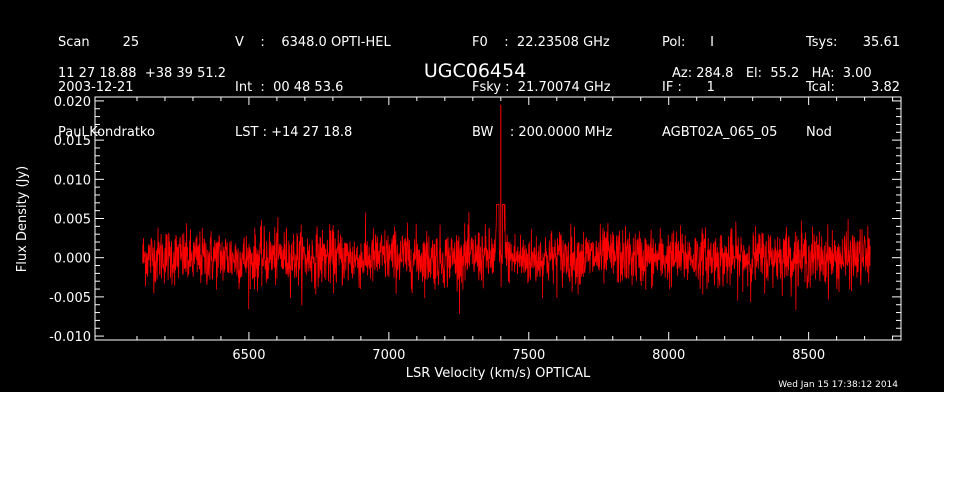  What do you see at coordinates (885, 87) in the screenshot?
I see `tcal-value: 3.82` at bounding box center [885, 87].